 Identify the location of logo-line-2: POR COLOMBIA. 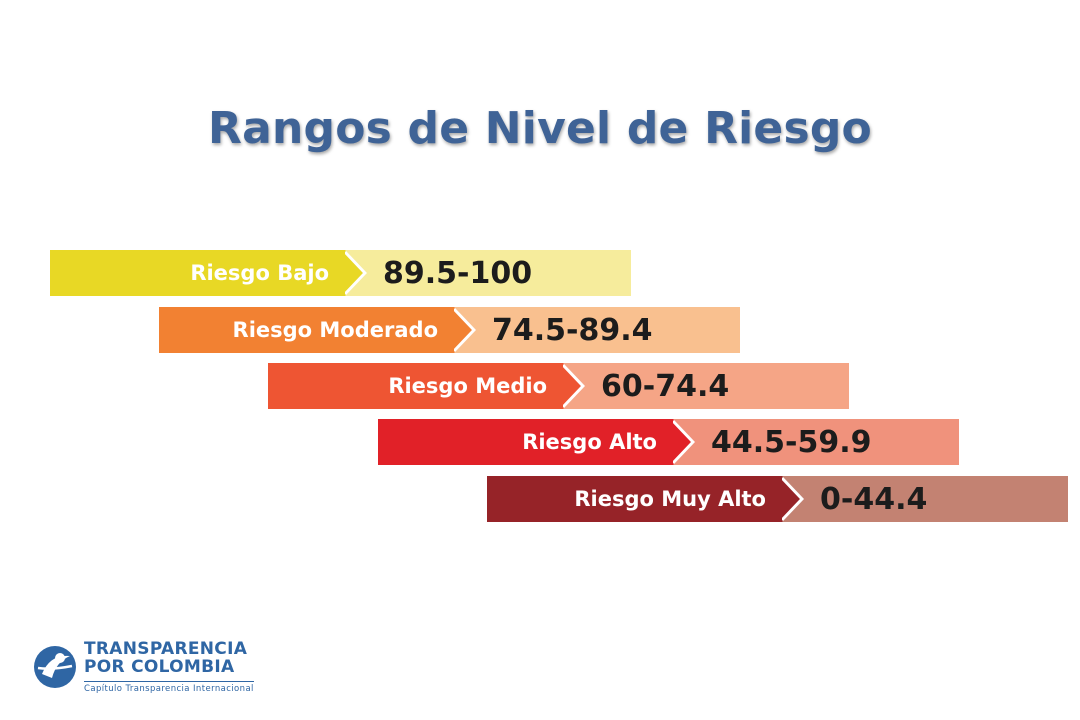
(159, 667).